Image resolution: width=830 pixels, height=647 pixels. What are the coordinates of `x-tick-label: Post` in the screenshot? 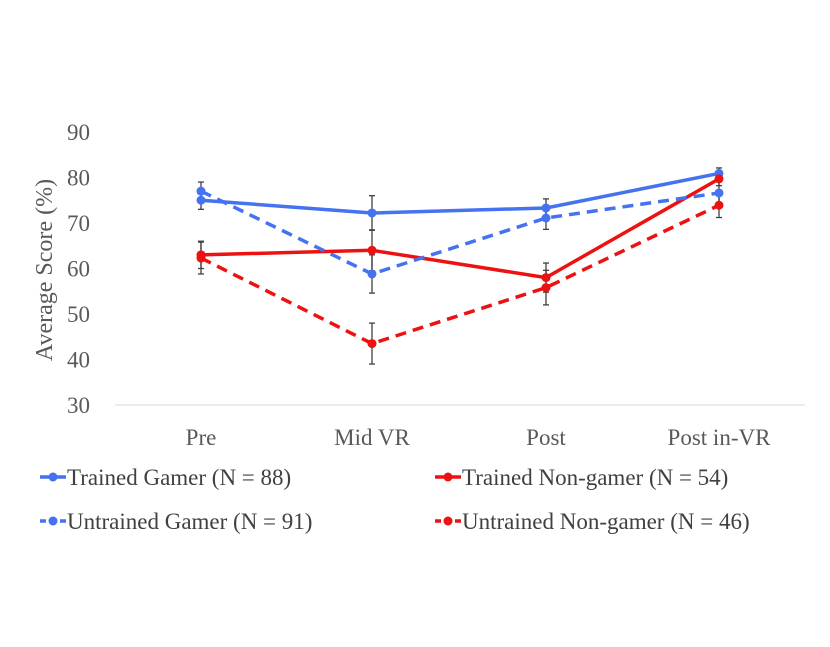 It's located at (546, 437).